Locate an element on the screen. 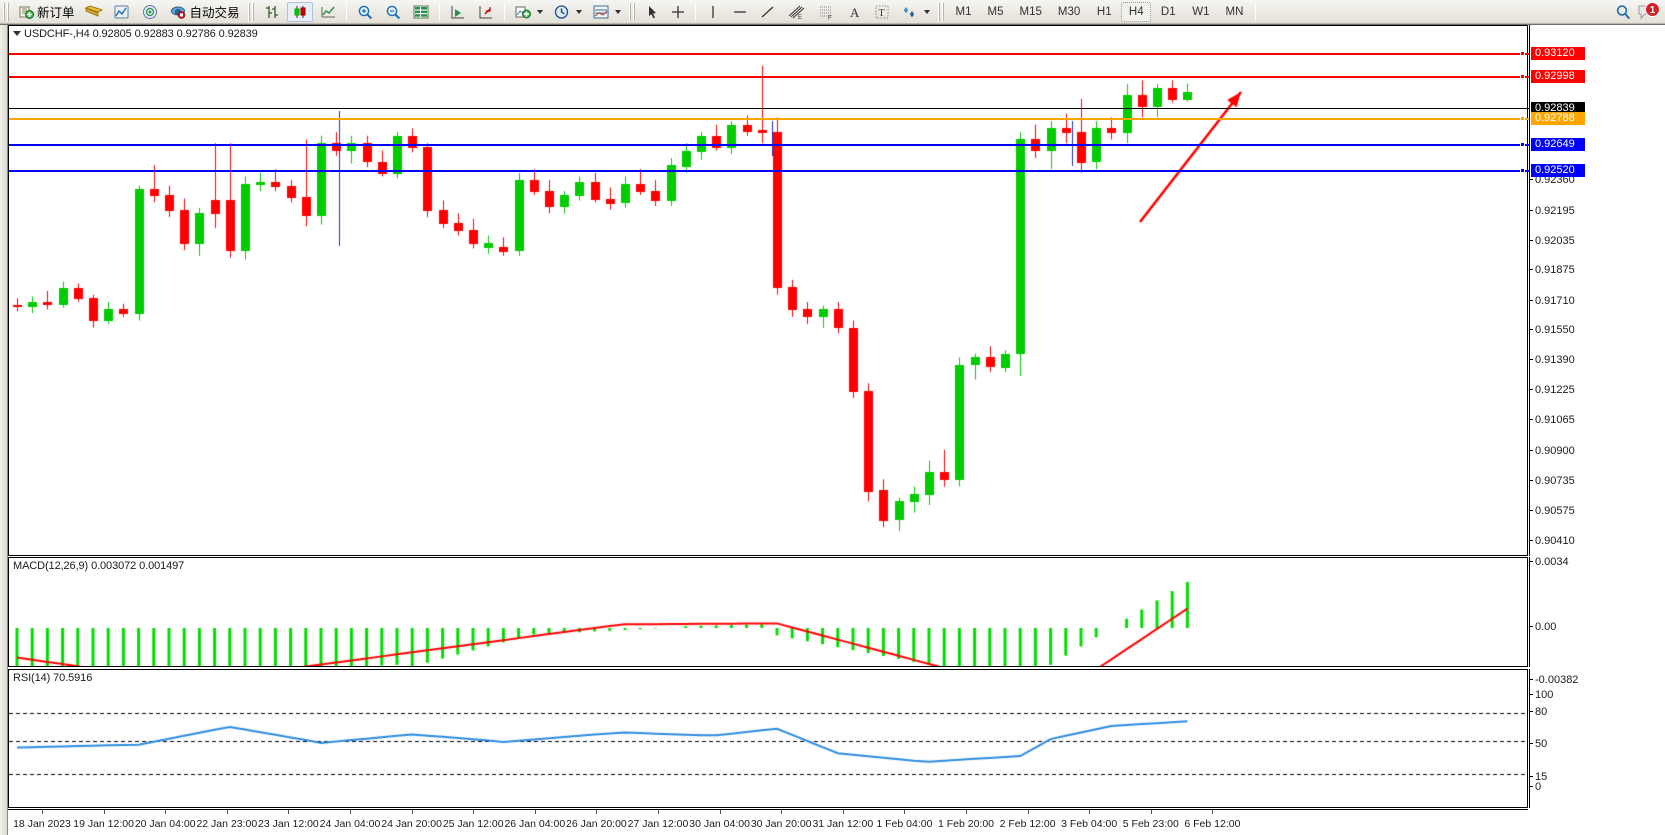  price-tick: 0.92360 is located at coordinates (1552, 180).